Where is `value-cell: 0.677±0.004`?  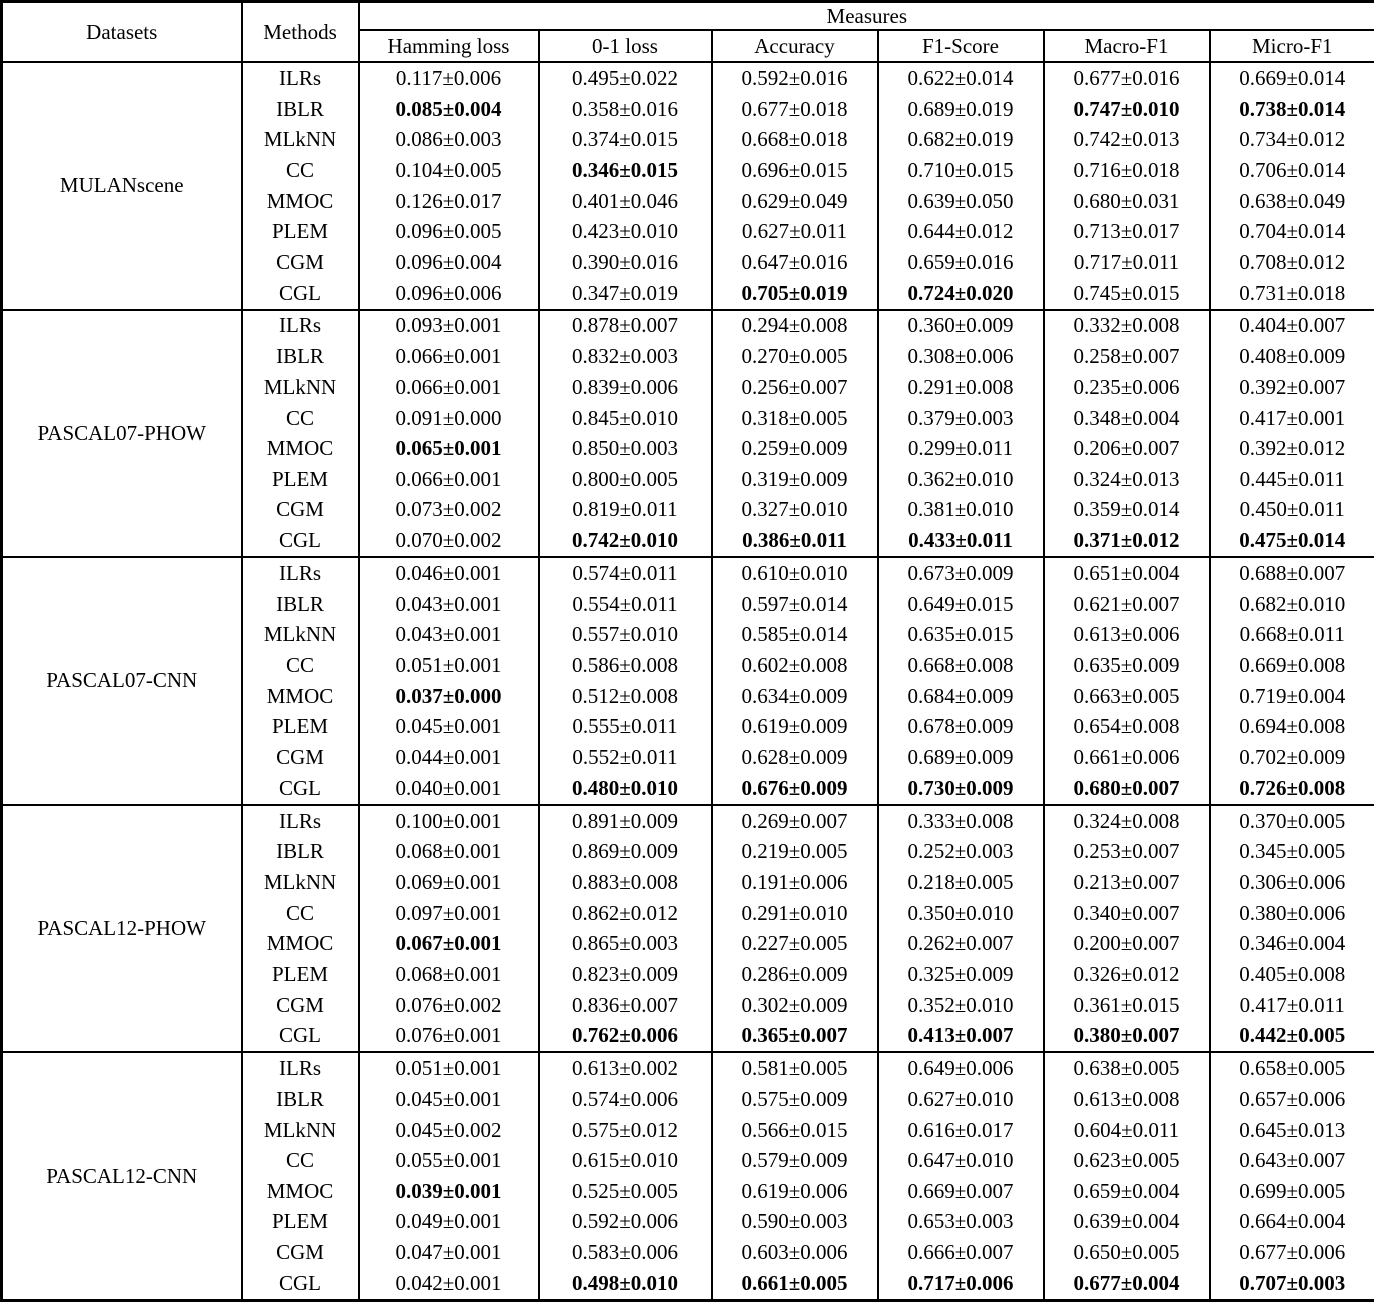
value-cell: 0.677±0.004 is located at coordinates (1126, 1284).